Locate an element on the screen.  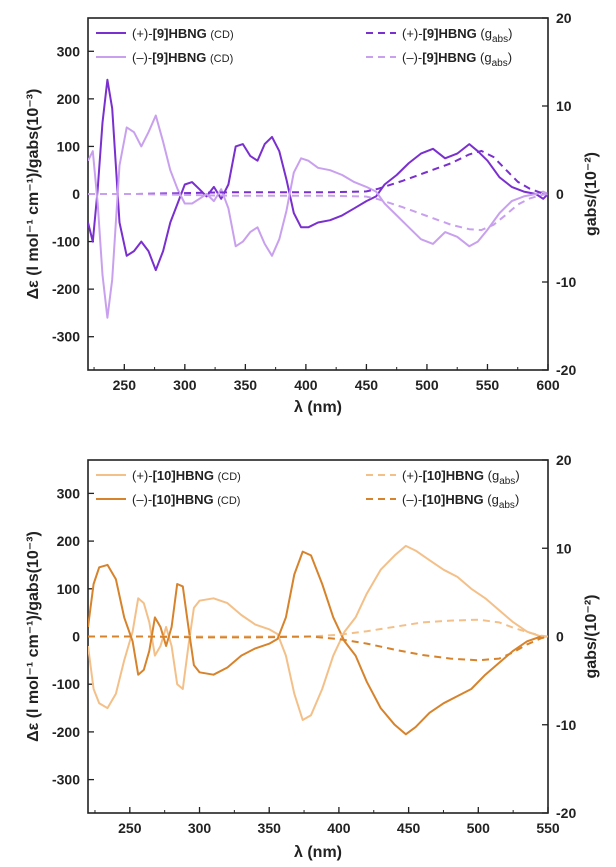
x-tick-label: 600 is located at coordinates (548, 385).